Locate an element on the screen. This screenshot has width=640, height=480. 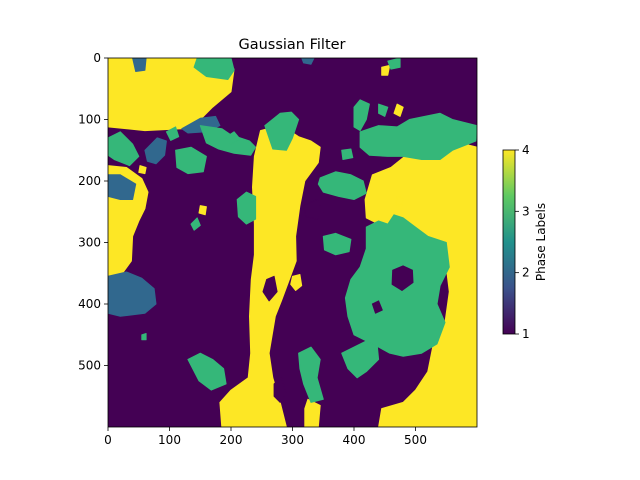
y-tick-label: 500 is located at coordinates (89, 366).